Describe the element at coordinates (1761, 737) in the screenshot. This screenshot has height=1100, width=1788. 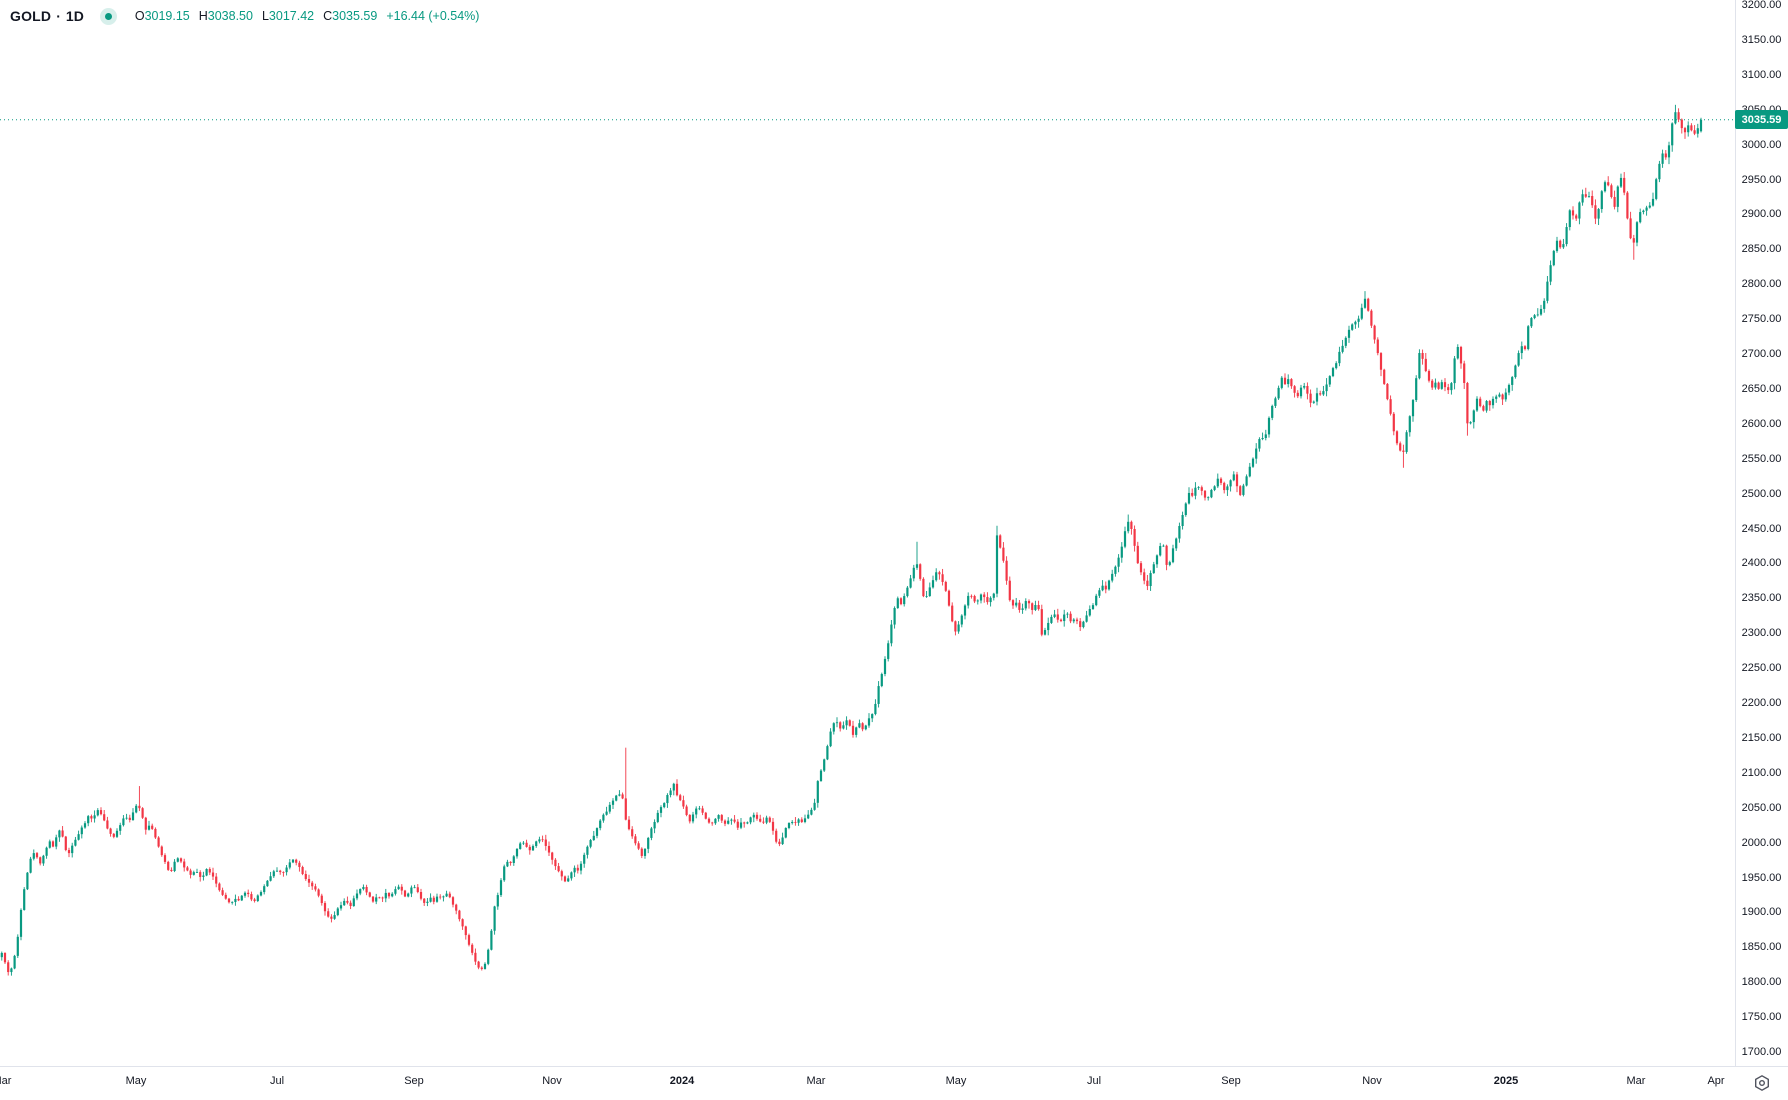
I see `price-tick-label: 2150.00` at that location.